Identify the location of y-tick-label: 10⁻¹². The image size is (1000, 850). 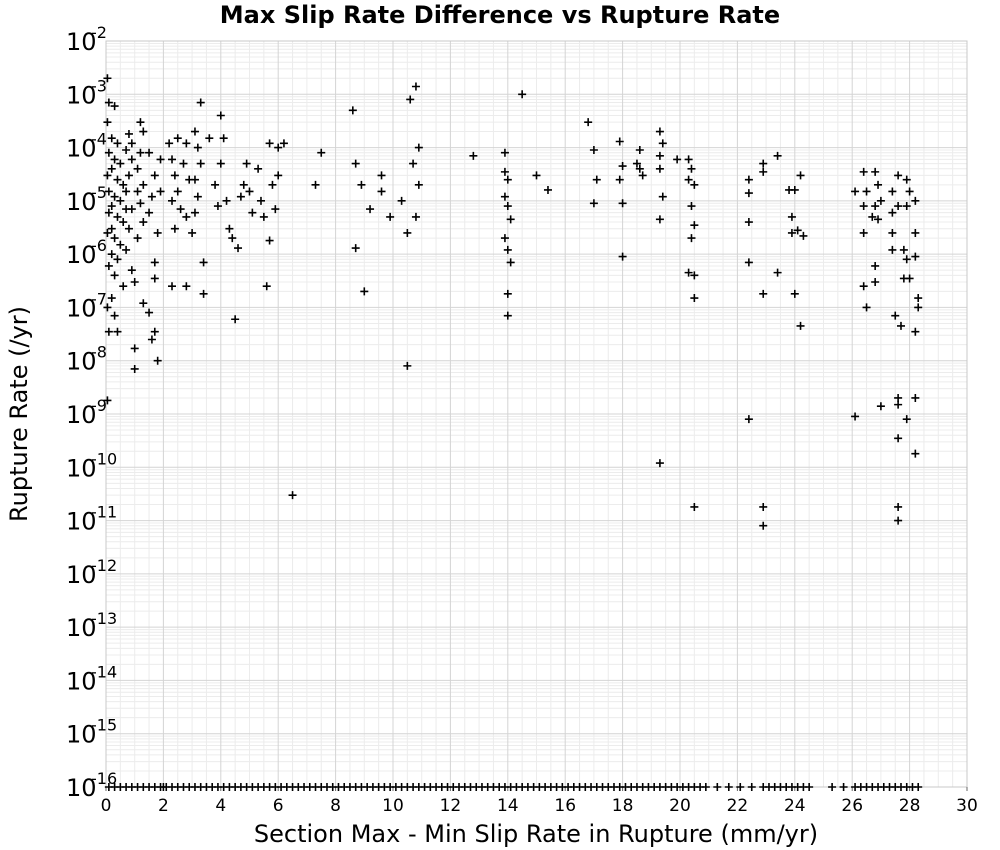
(91, 572).